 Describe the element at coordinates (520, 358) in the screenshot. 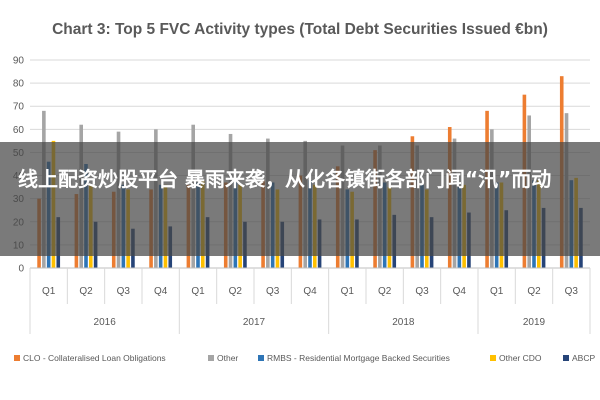

I see `legend-label: Other CDO` at that location.